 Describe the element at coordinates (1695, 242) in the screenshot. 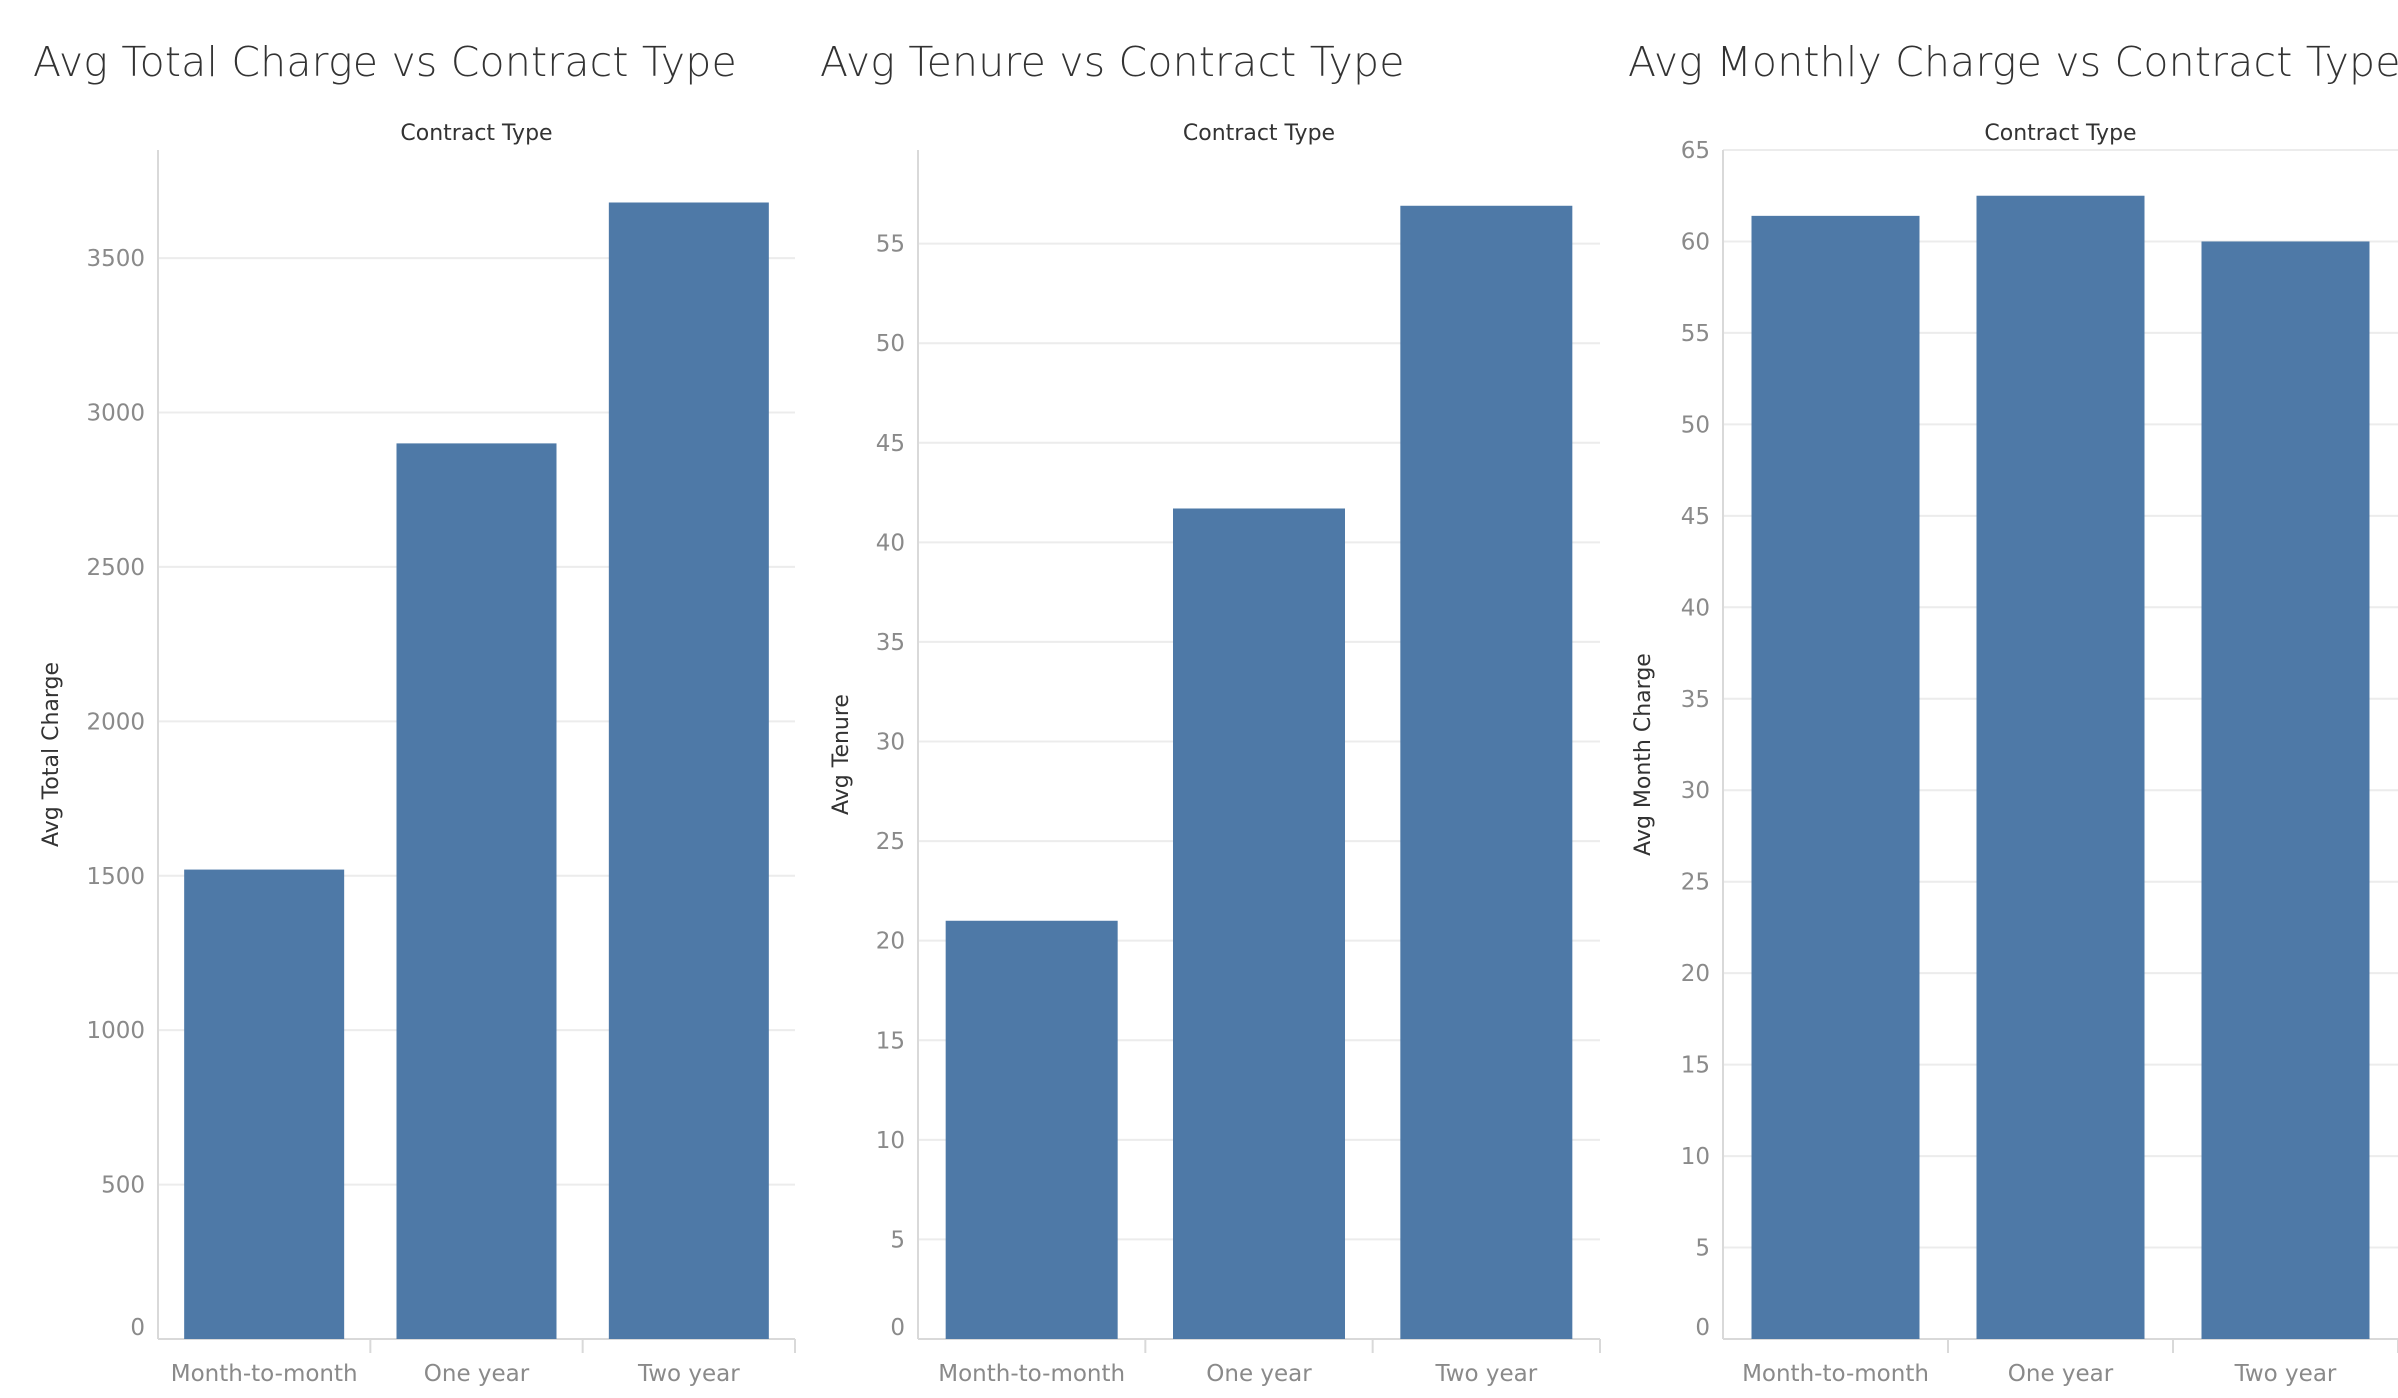

I see `y-tick-label: 60` at that location.